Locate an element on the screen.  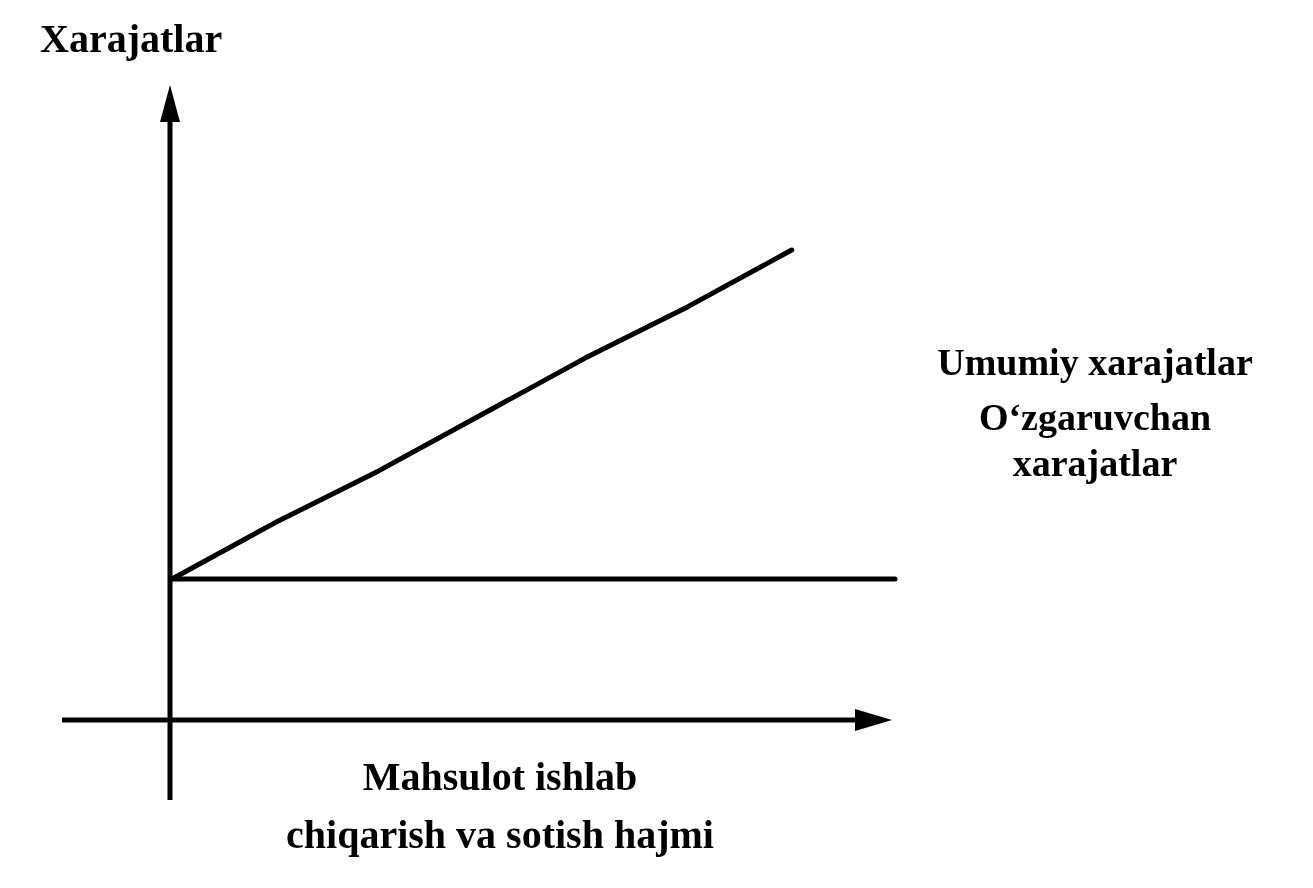
y-axis-title: Xarajatlar is located at coordinates (131, 38).